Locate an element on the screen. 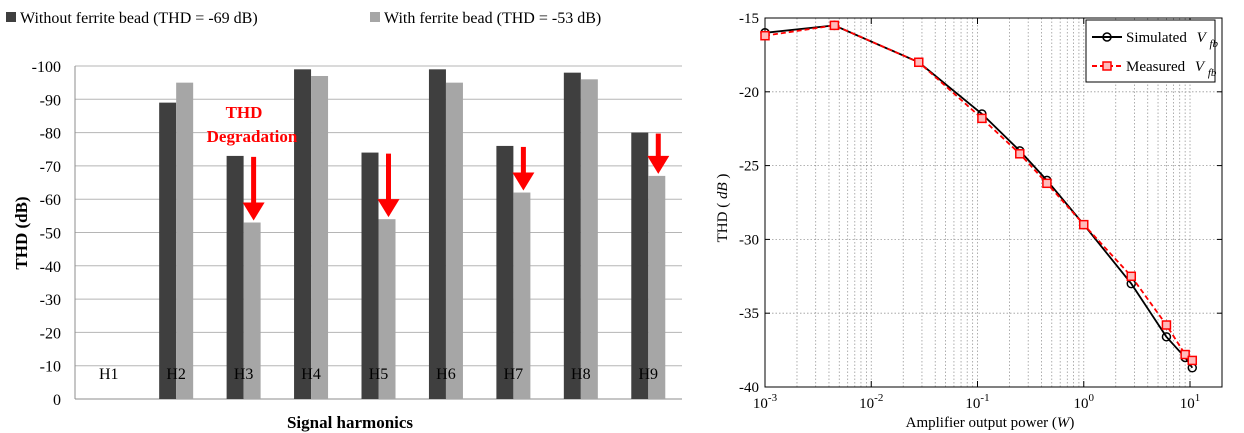 Image resolution: width=1244 pixels, height=433 pixels. legend-box is located at coordinates (1150, 51).